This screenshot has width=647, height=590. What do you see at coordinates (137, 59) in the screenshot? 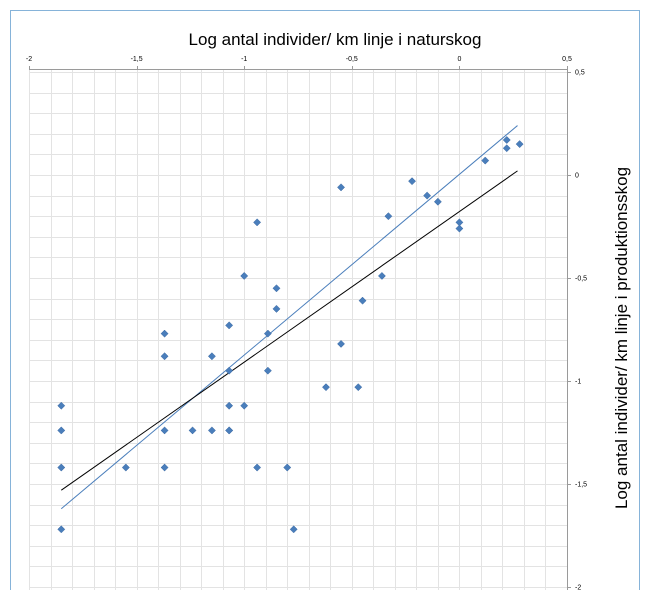
I see `x-tick-label: -1,5` at bounding box center [137, 59].